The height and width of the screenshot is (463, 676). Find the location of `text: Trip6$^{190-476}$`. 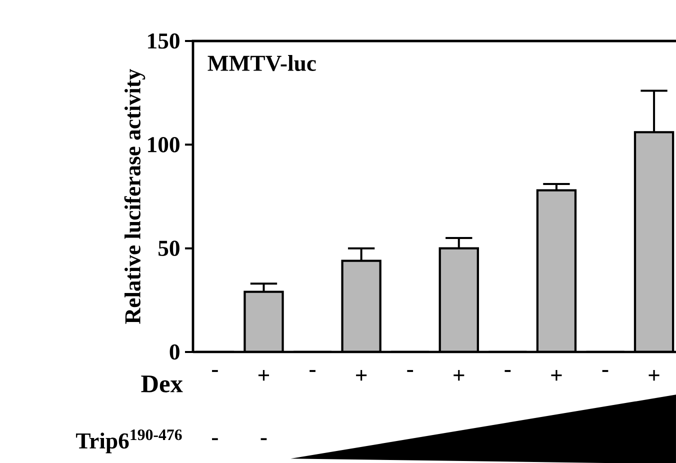

text: Trip6$^{190-476}$ is located at coordinates (129, 441).